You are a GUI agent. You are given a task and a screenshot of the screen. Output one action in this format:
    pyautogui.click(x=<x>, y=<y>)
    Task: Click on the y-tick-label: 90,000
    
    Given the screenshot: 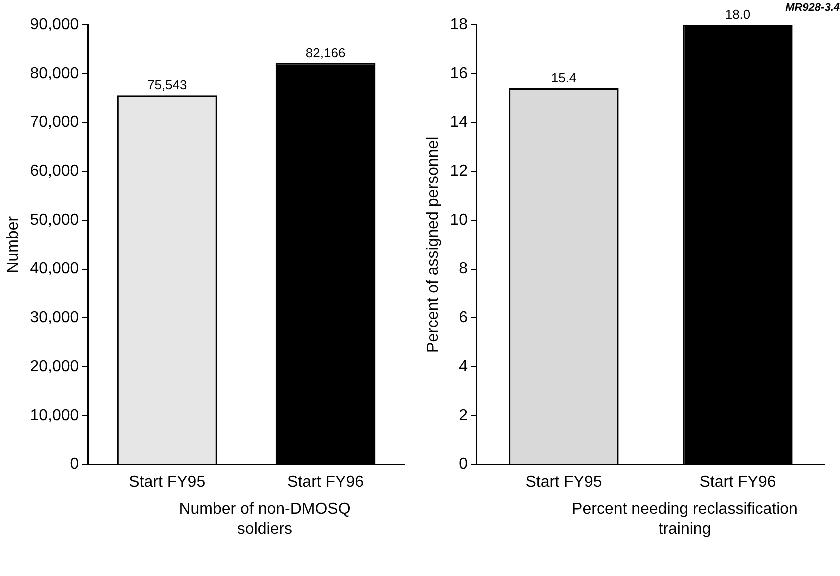 What is the action you would take?
    pyautogui.click(x=55, y=25)
    